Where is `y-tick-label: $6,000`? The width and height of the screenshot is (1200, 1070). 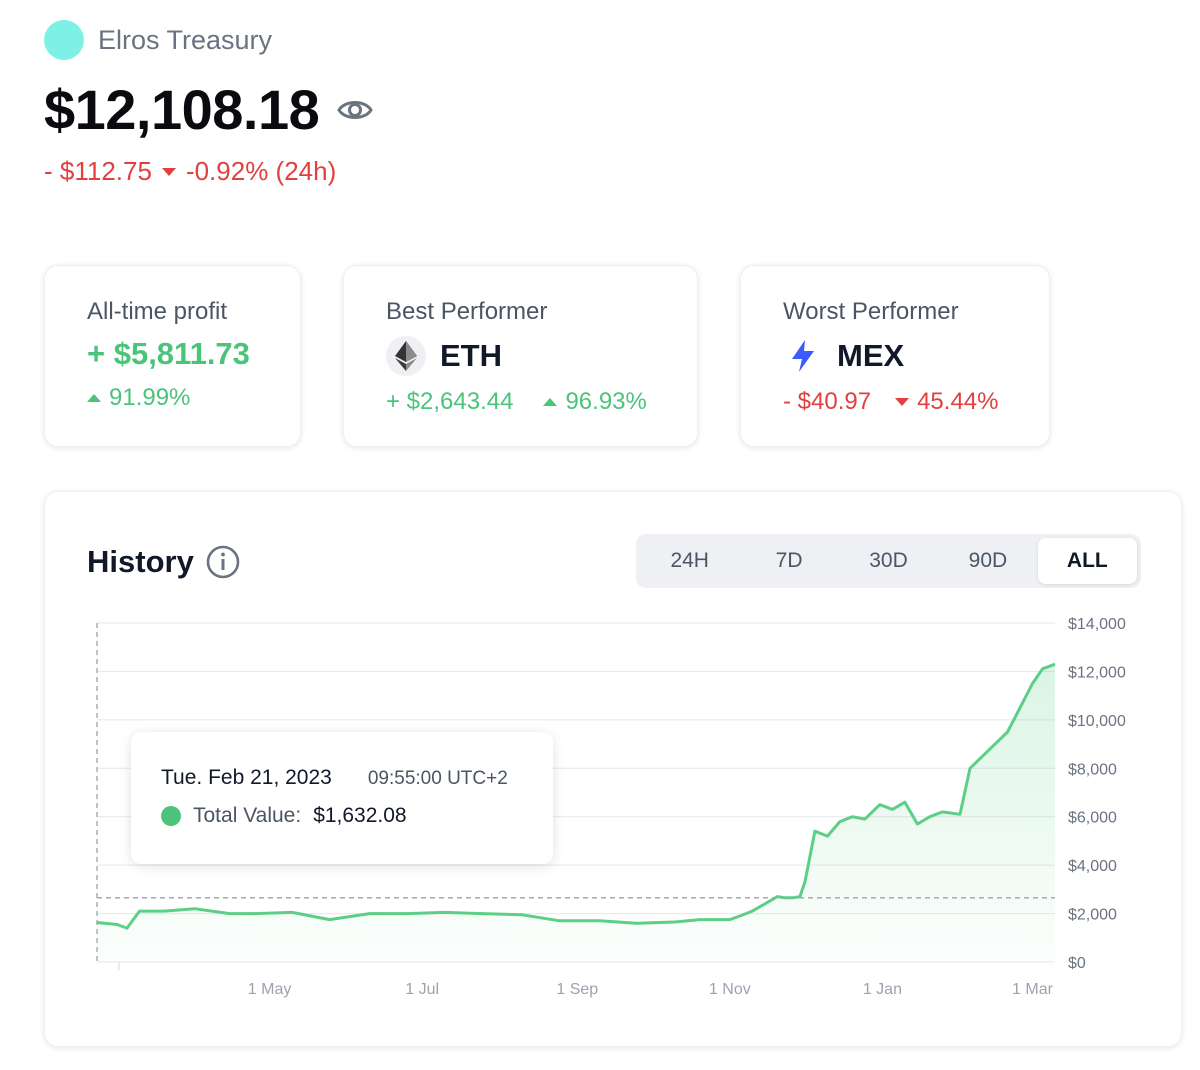
y-tick-label: $6,000 is located at coordinates (1092, 818).